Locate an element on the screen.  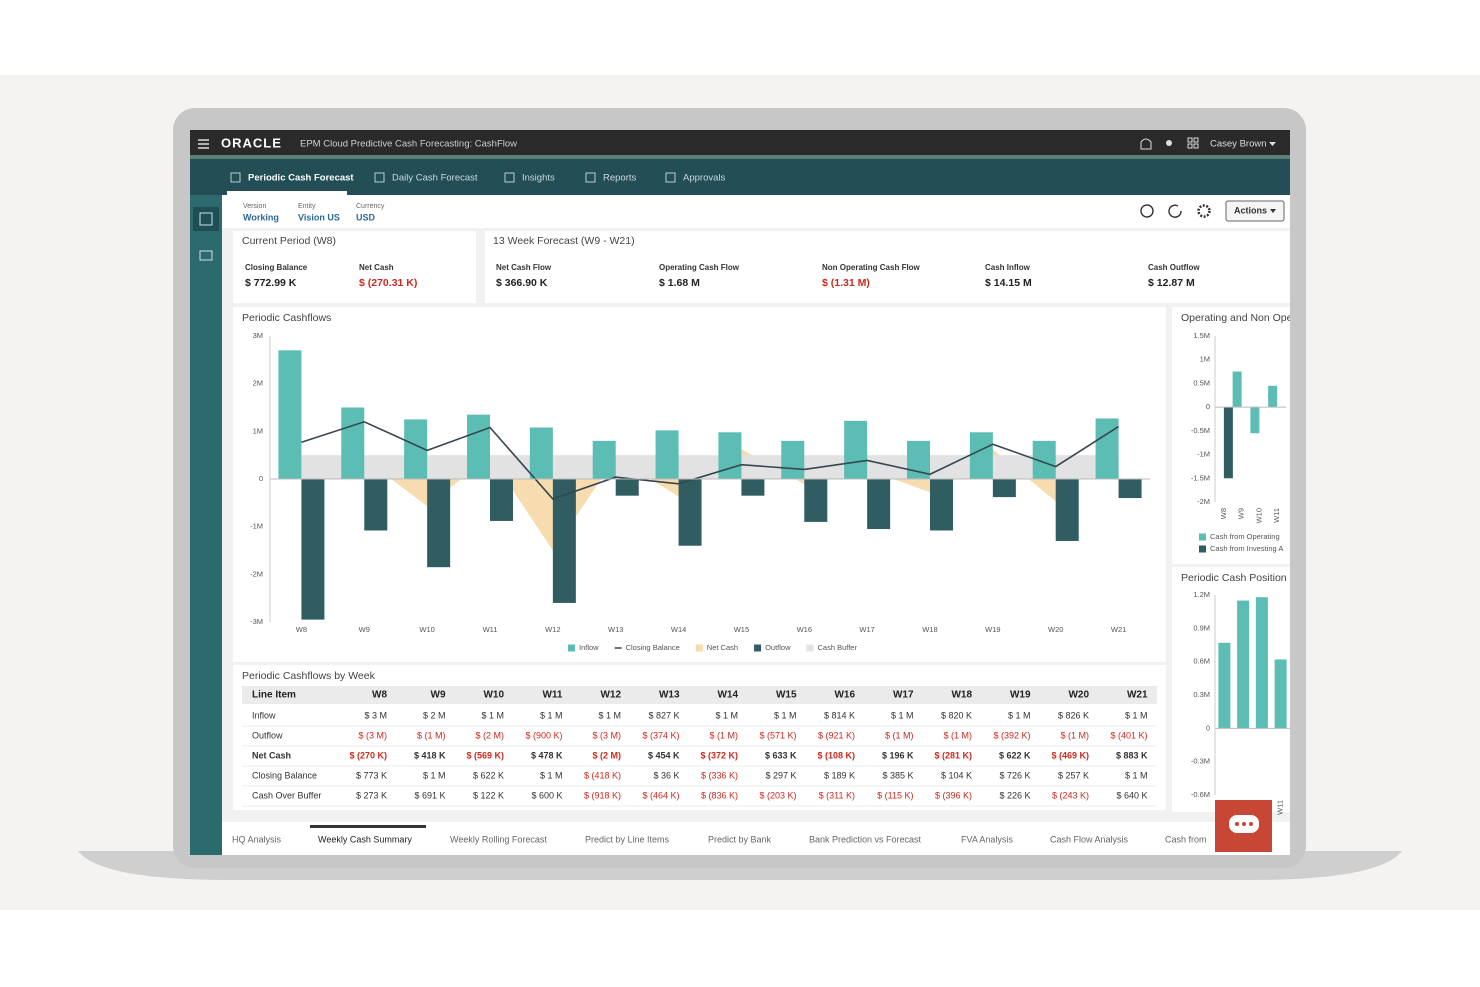
actions-caret is located at coordinates (1273, 211).